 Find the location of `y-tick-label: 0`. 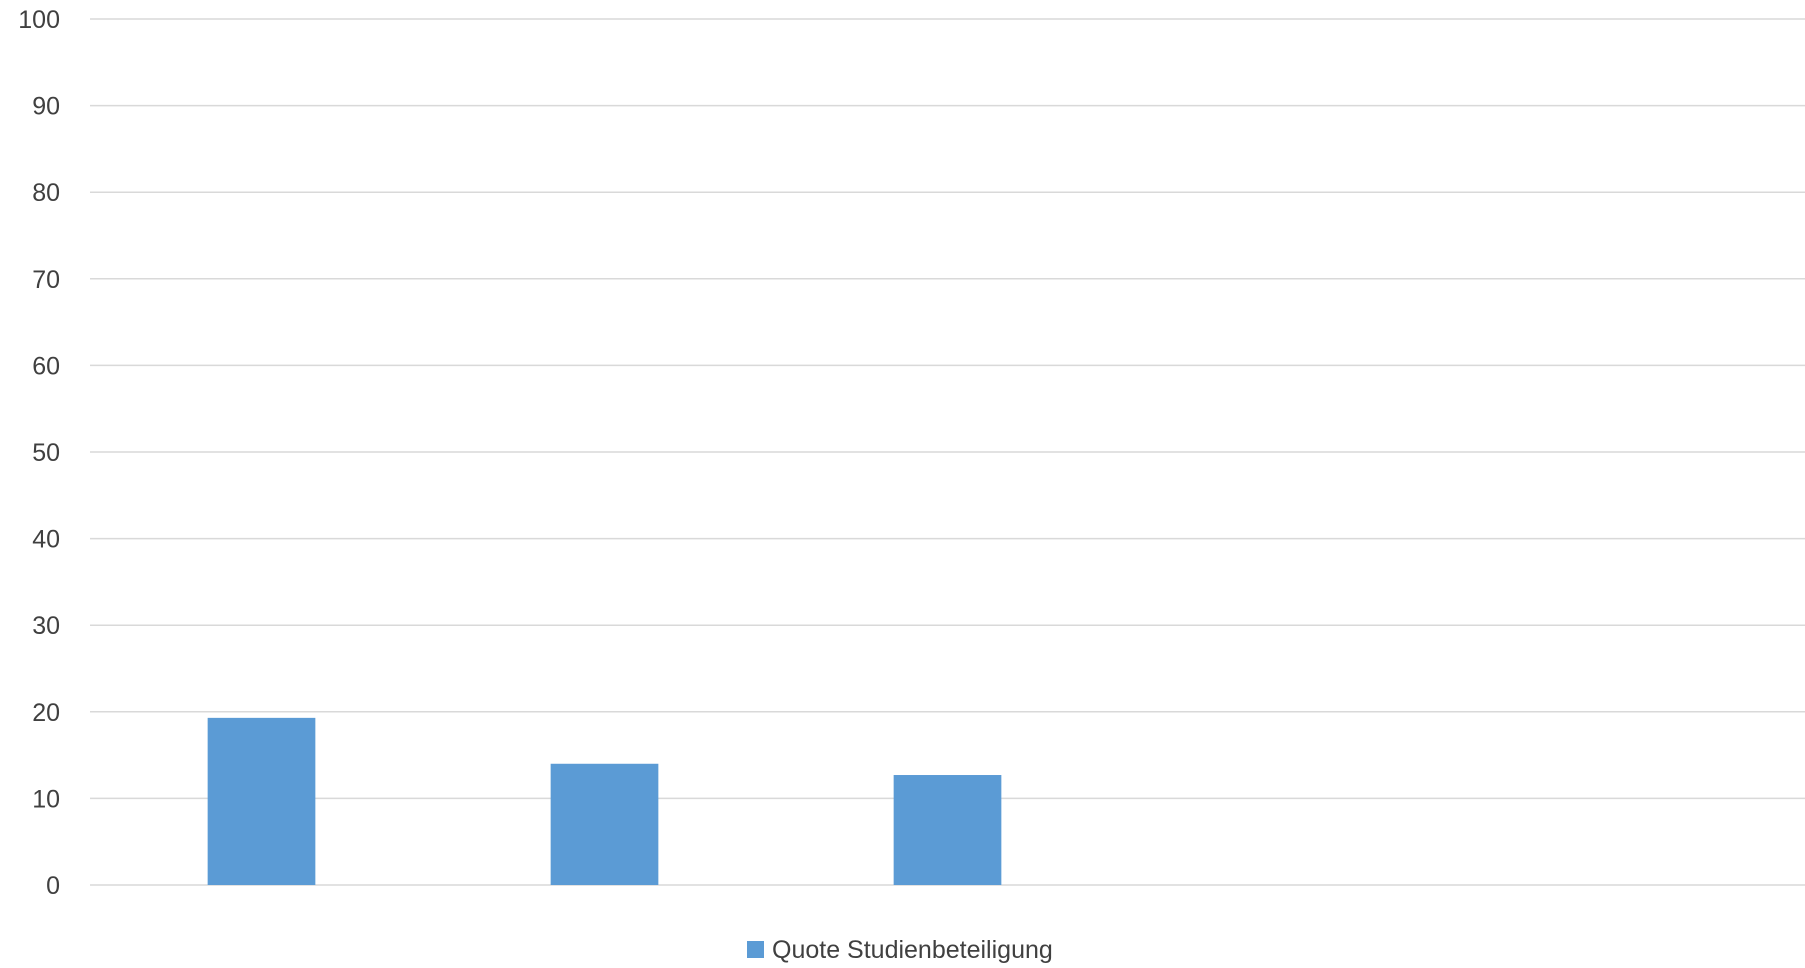

y-tick-label: 0 is located at coordinates (53, 886).